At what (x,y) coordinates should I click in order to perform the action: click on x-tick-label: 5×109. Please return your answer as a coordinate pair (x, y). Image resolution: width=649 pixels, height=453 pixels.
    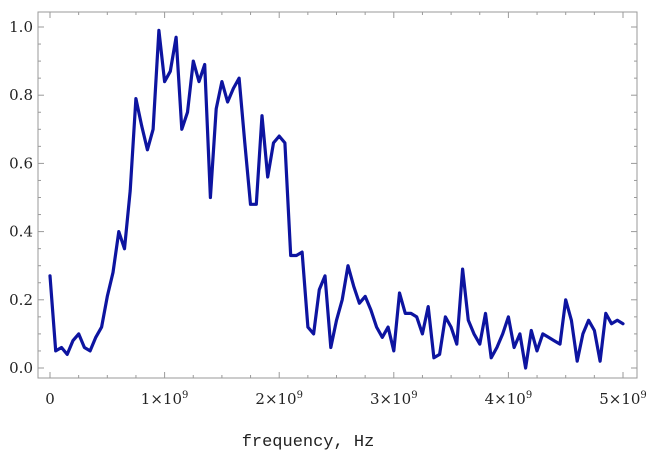
    Looking at the image, I should click on (623, 399).